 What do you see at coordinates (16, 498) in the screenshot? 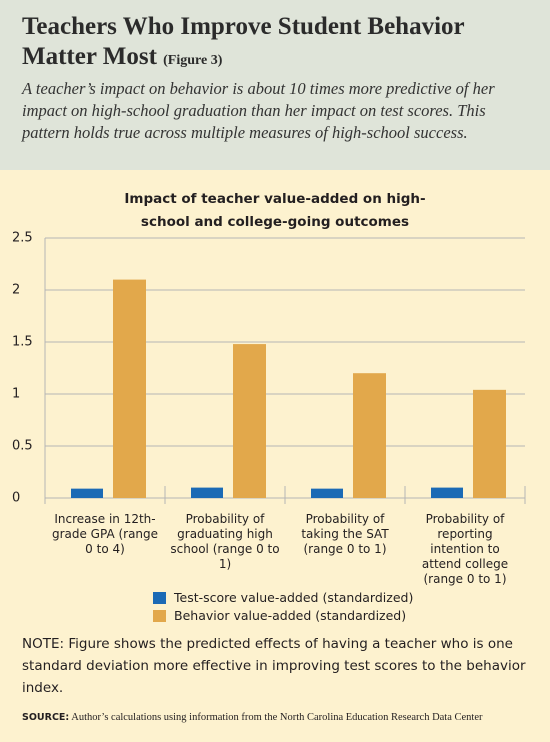
I see `y-tick-label: 0` at bounding box center [16, 498].